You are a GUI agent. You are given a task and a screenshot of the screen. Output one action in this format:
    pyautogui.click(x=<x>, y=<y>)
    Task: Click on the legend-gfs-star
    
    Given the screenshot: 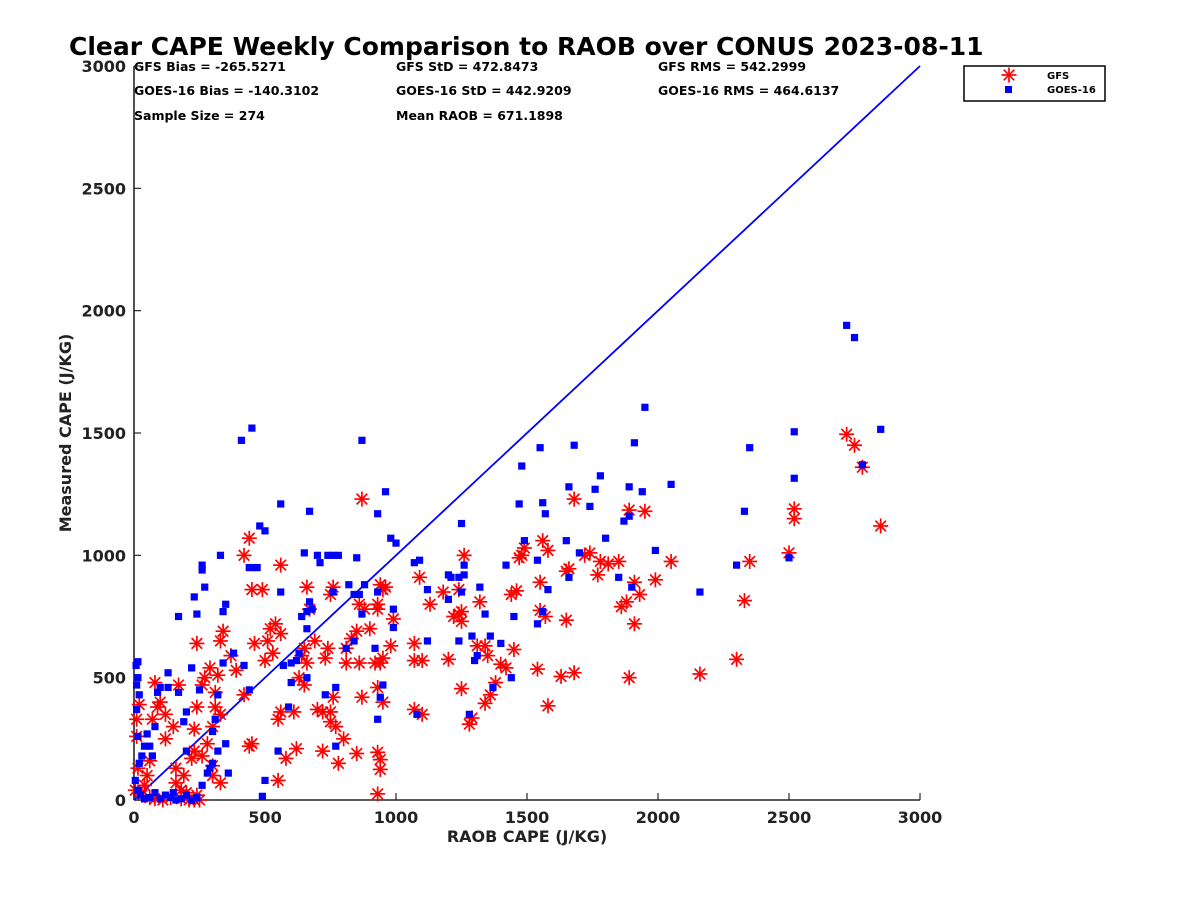 What is the action you would take?
    pyautogui.click(x=1009, y=75)
    